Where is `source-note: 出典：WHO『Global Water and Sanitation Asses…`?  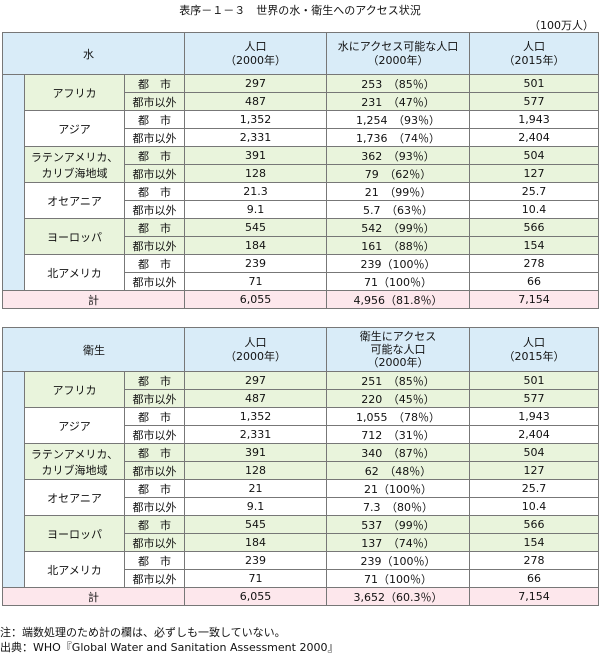
source-note: 出典：WHO『Global Water and Sanitation Asses… is located at coordinates (169, 647).